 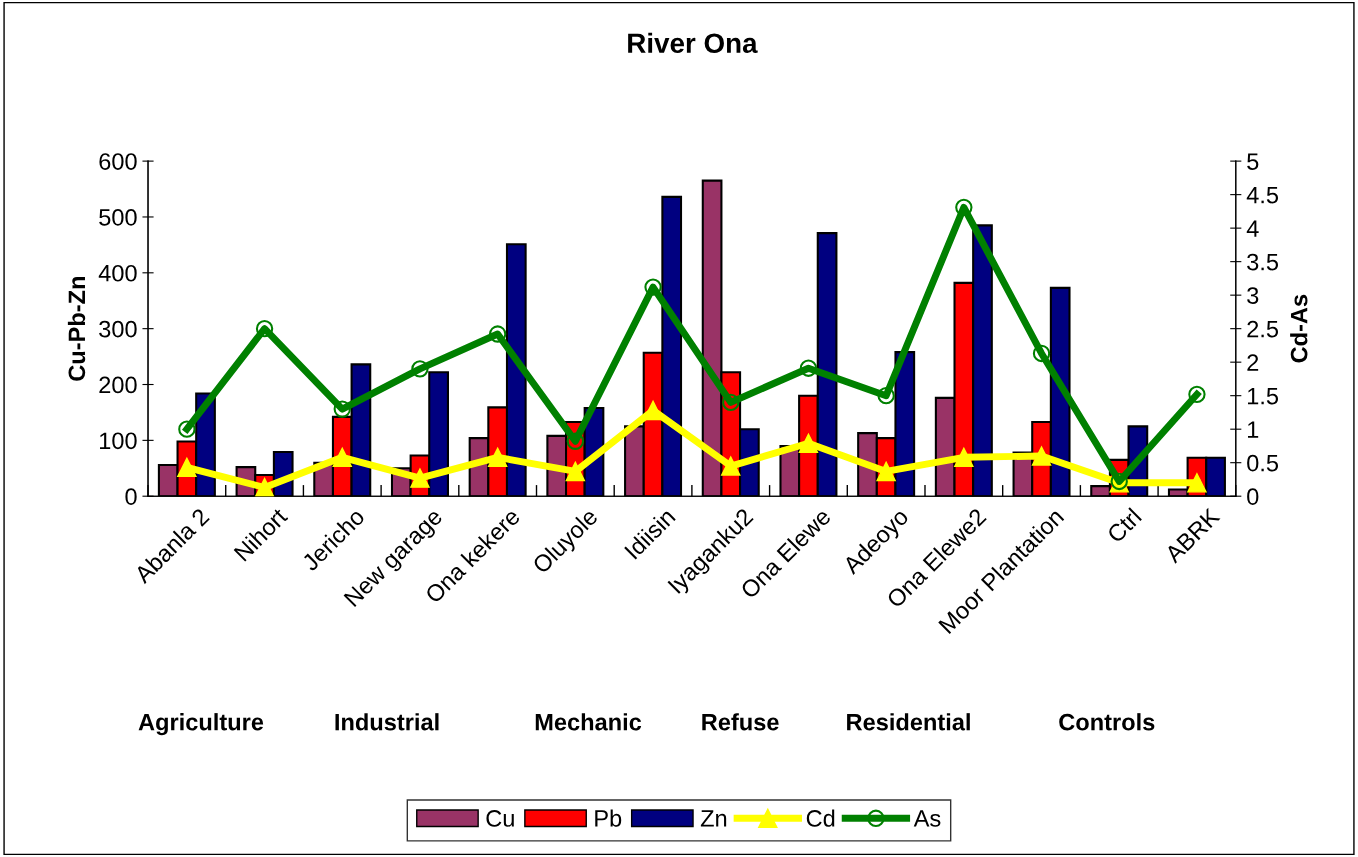 I want to click on text: Refuse, so click(x=740, y=722).